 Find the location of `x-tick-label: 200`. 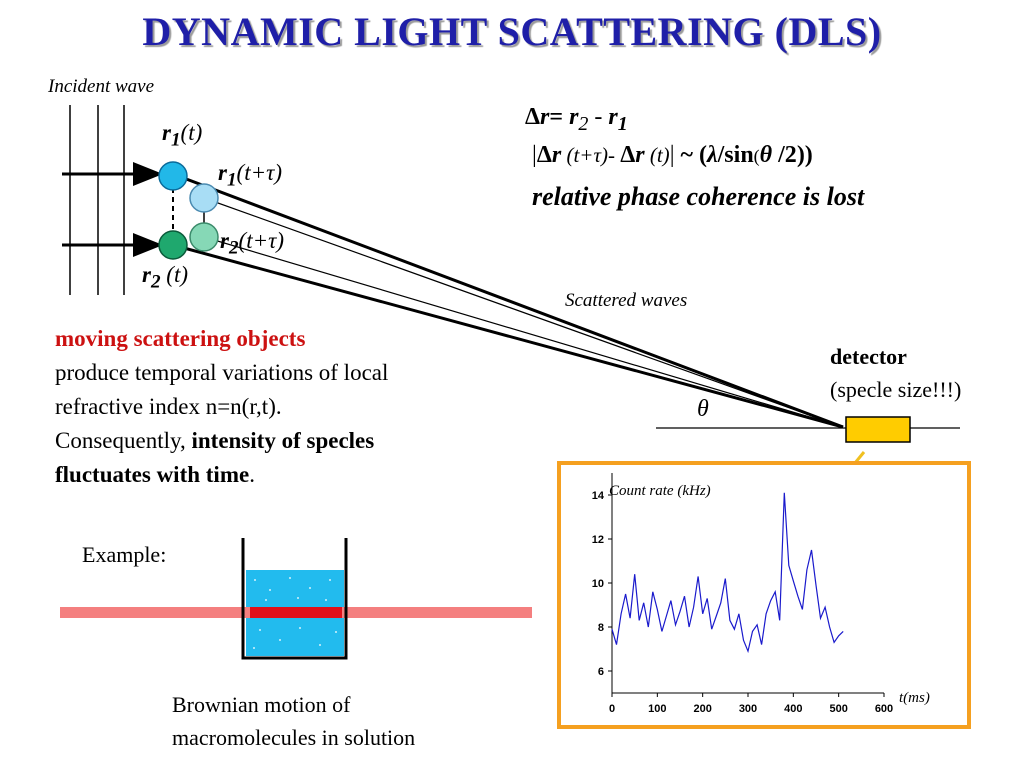

x-tick-label: 200 is located at coordinates (702, 709).